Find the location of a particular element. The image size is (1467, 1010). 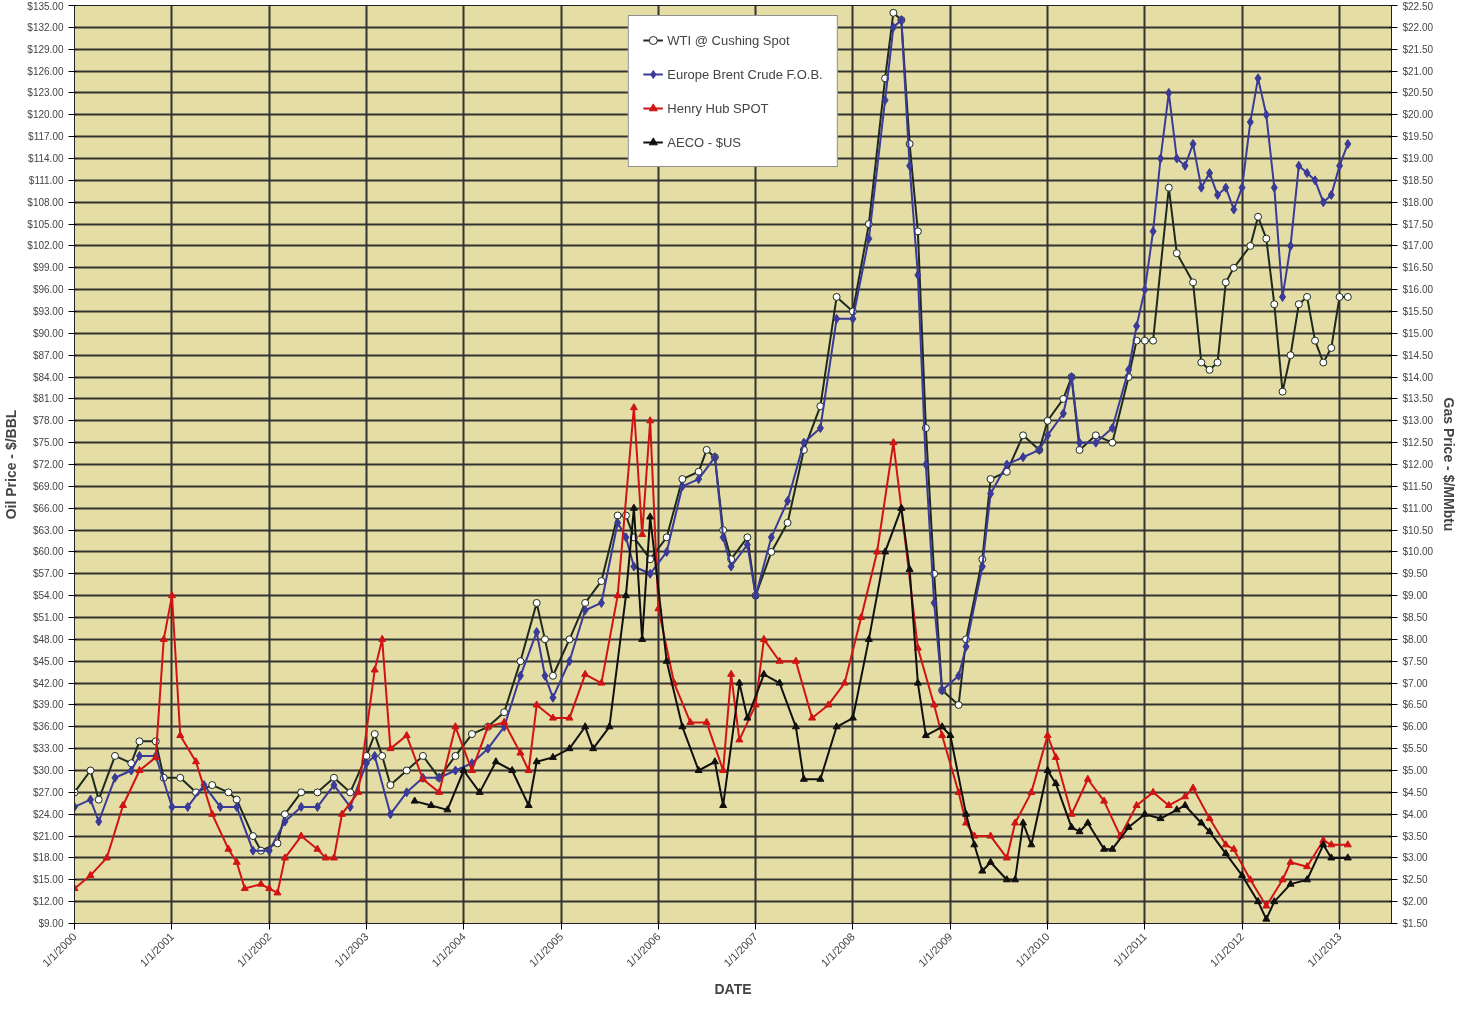

y2-tick-label: $18.50 is located at coordinates (1418, 180).